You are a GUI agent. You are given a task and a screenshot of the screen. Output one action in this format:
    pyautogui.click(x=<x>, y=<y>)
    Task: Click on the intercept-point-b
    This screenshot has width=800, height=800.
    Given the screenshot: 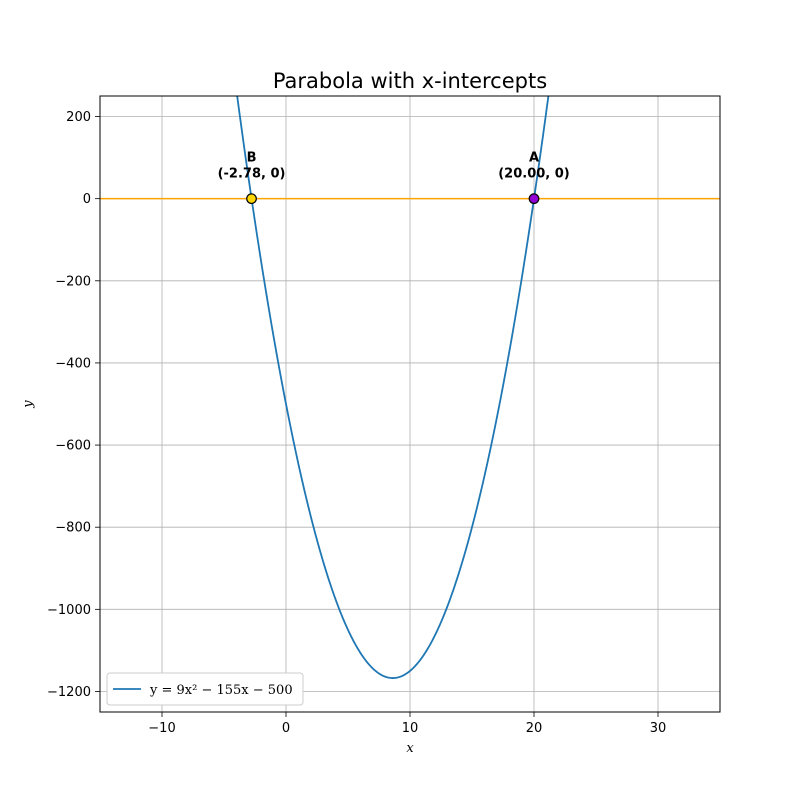 What is the action you would take?
    pyautogui.click(x=251, y=199)
    